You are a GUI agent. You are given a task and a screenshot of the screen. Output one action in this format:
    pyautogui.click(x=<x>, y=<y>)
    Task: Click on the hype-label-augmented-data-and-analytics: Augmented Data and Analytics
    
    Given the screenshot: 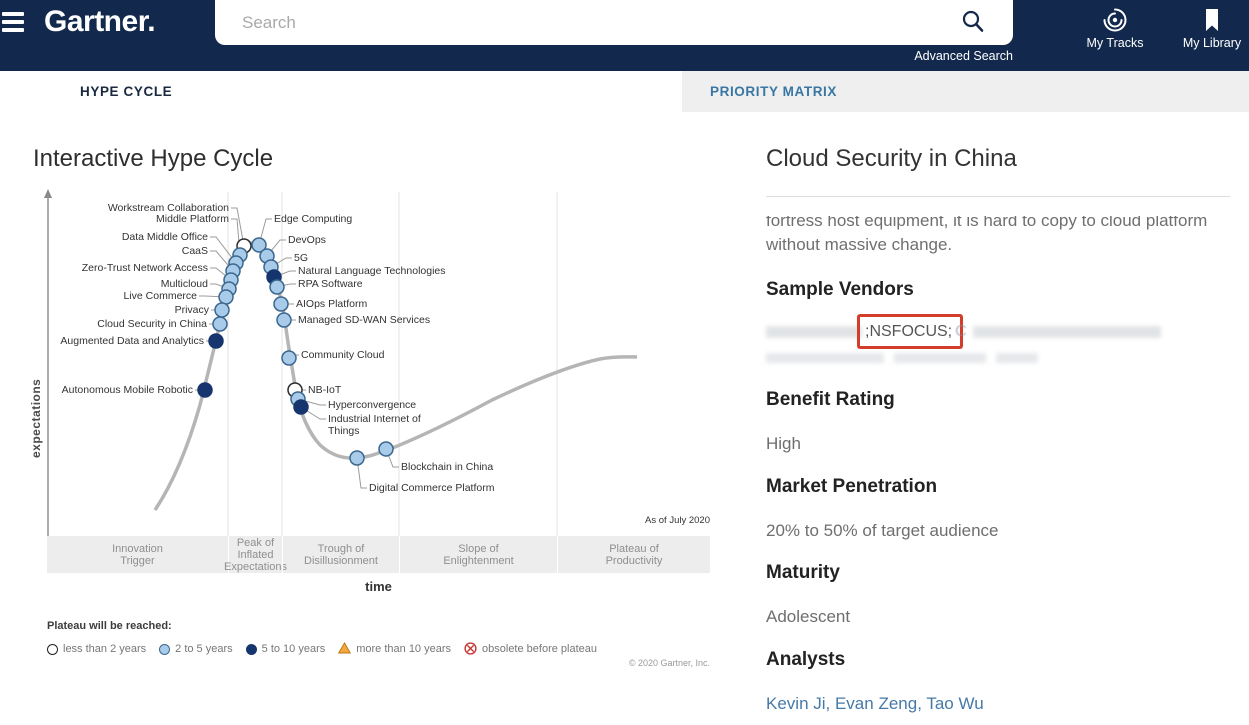 What is the action you would take?
    pyautogui.click(x=132, y=341)
    